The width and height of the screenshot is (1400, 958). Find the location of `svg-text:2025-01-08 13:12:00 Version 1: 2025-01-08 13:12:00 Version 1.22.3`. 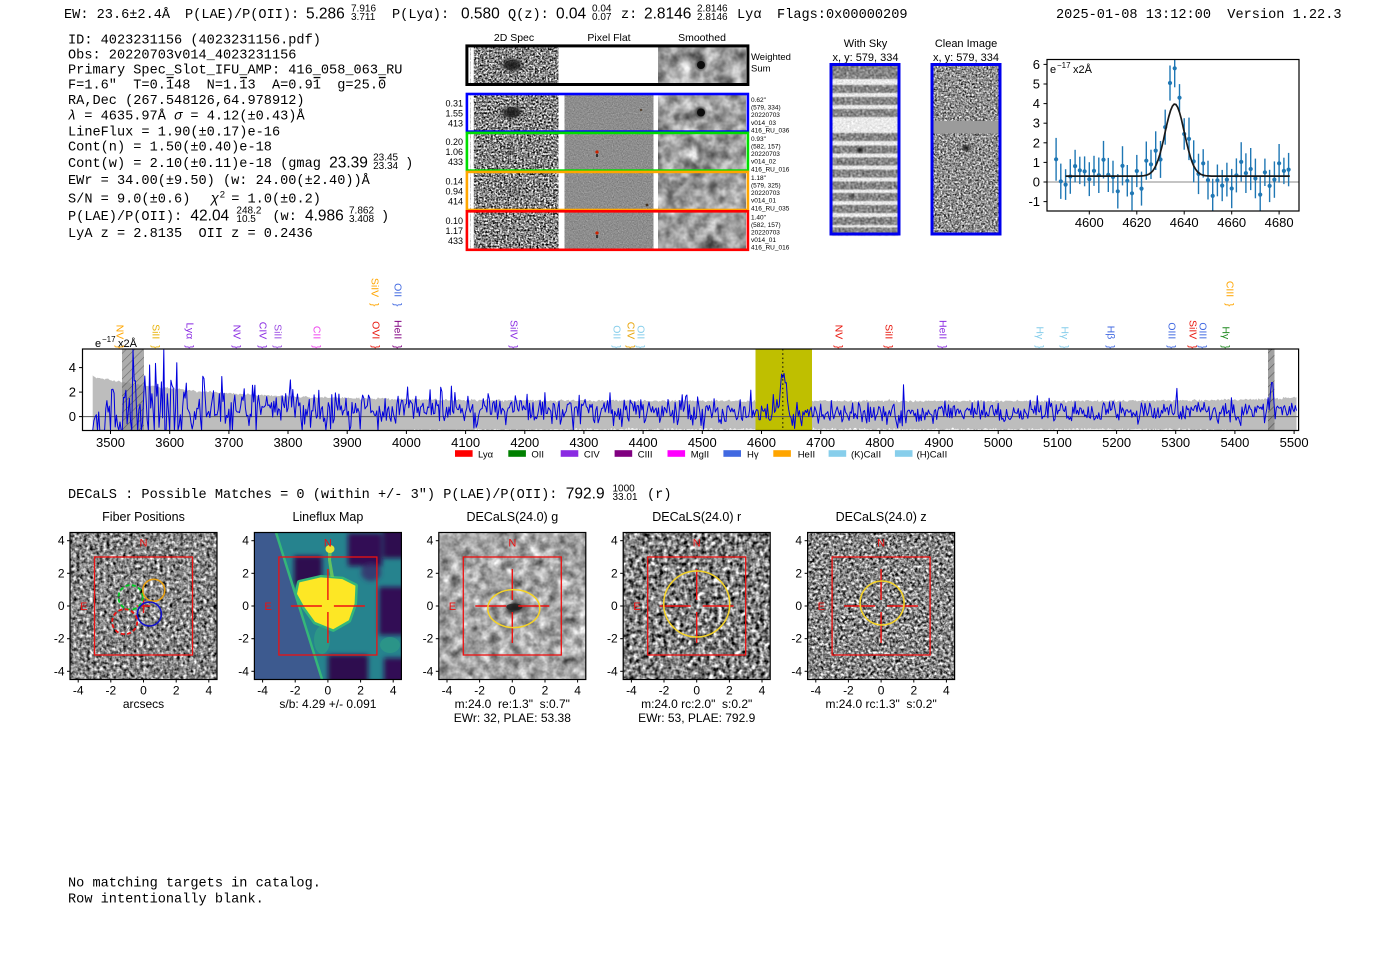

svg-text:2025-01-08 13:12:00 Version 1: 2025-01-08 13:12:00 Version 1.22.3 is located at coordinates (1199, 15).